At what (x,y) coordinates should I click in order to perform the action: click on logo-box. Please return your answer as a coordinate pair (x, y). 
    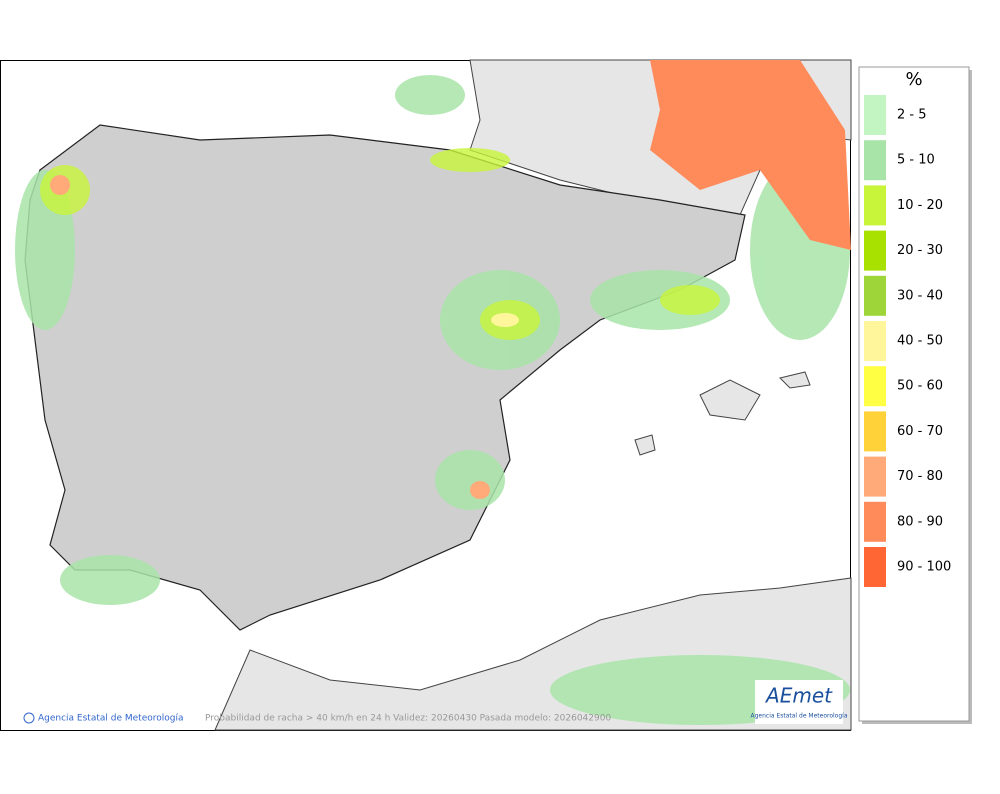
    Looking at the image, I should click on (799, 702).